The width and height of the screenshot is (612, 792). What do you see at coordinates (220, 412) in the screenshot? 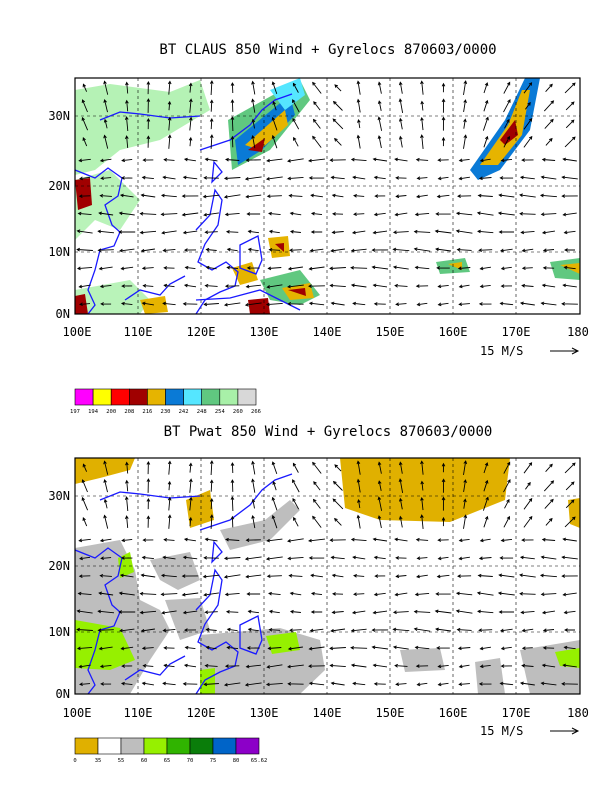
I see `colorbar-label: 254` at bounding box center [220, 412].